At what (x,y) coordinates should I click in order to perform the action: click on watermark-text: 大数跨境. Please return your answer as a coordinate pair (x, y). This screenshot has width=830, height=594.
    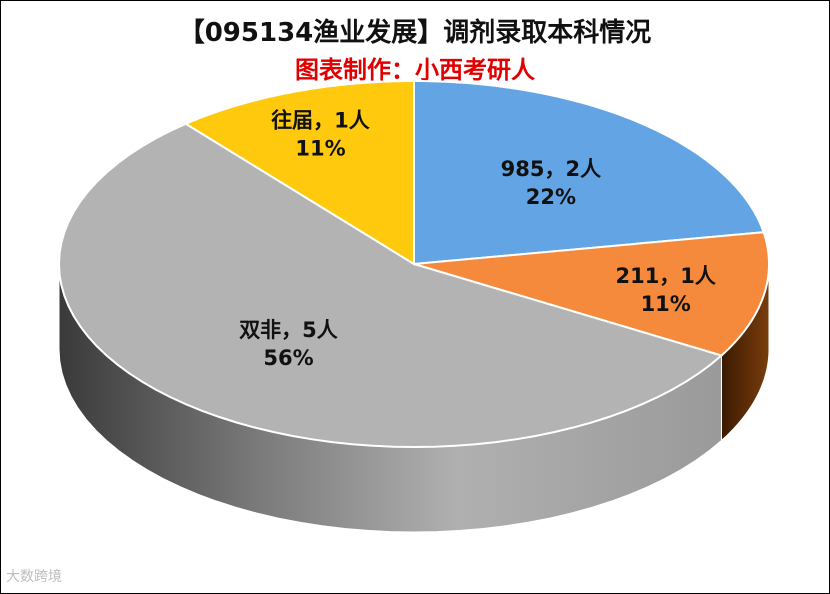
    Looking at the image, I should click on (34, 577).